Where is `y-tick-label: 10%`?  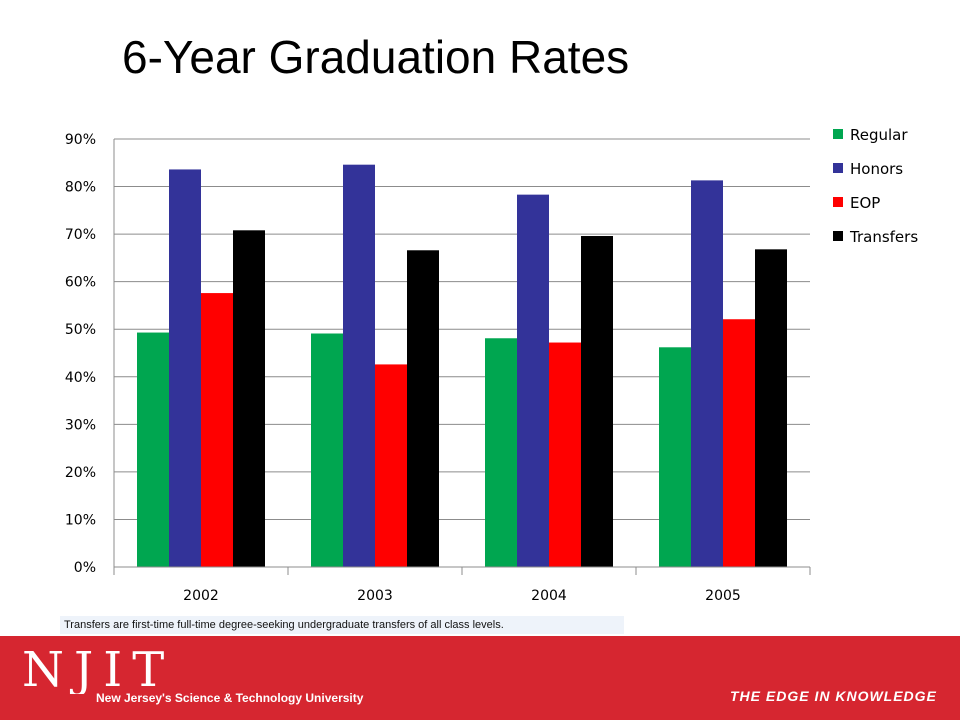 y-tick-label: 10% is located at coordinates (80, 520).